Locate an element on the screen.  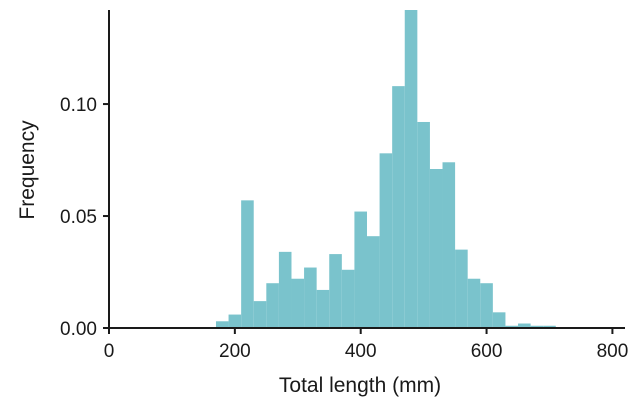
x-axis-title: Total length (mm) is located at coordinates (360, 385).